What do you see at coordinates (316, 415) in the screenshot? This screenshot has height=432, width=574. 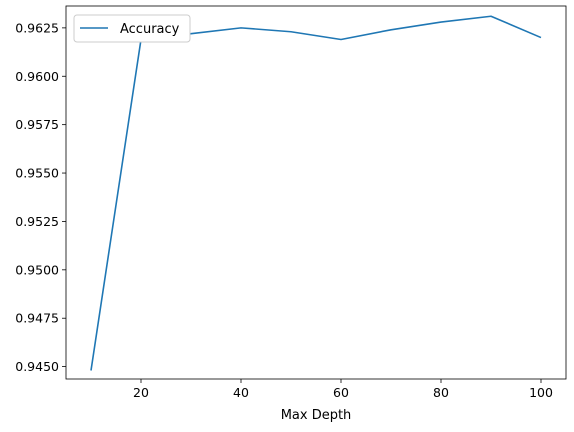 I see `x-axis-label: Max Depth` at bounding box center [316, 415].